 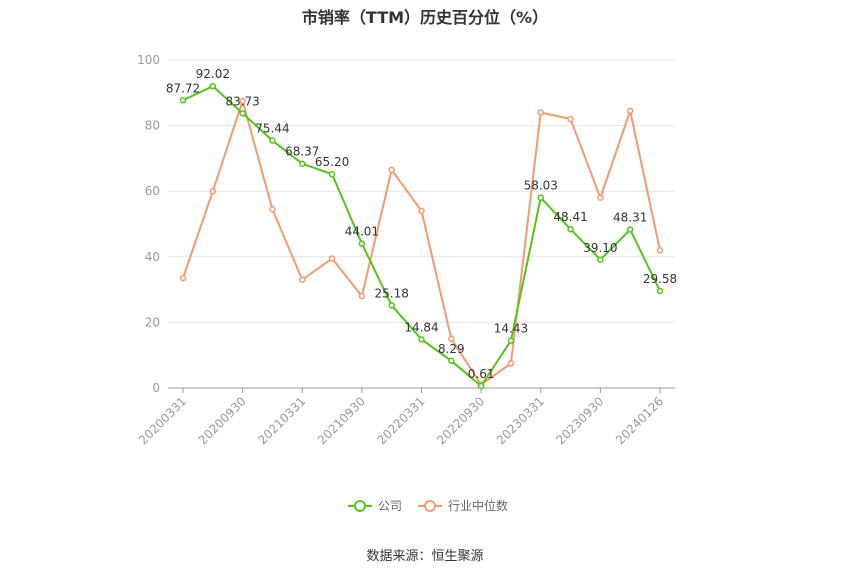 What do you see at coordinates (362, 232) in the screenshot?
I see `data-label: 44.01` at bounding box center [362, 232].